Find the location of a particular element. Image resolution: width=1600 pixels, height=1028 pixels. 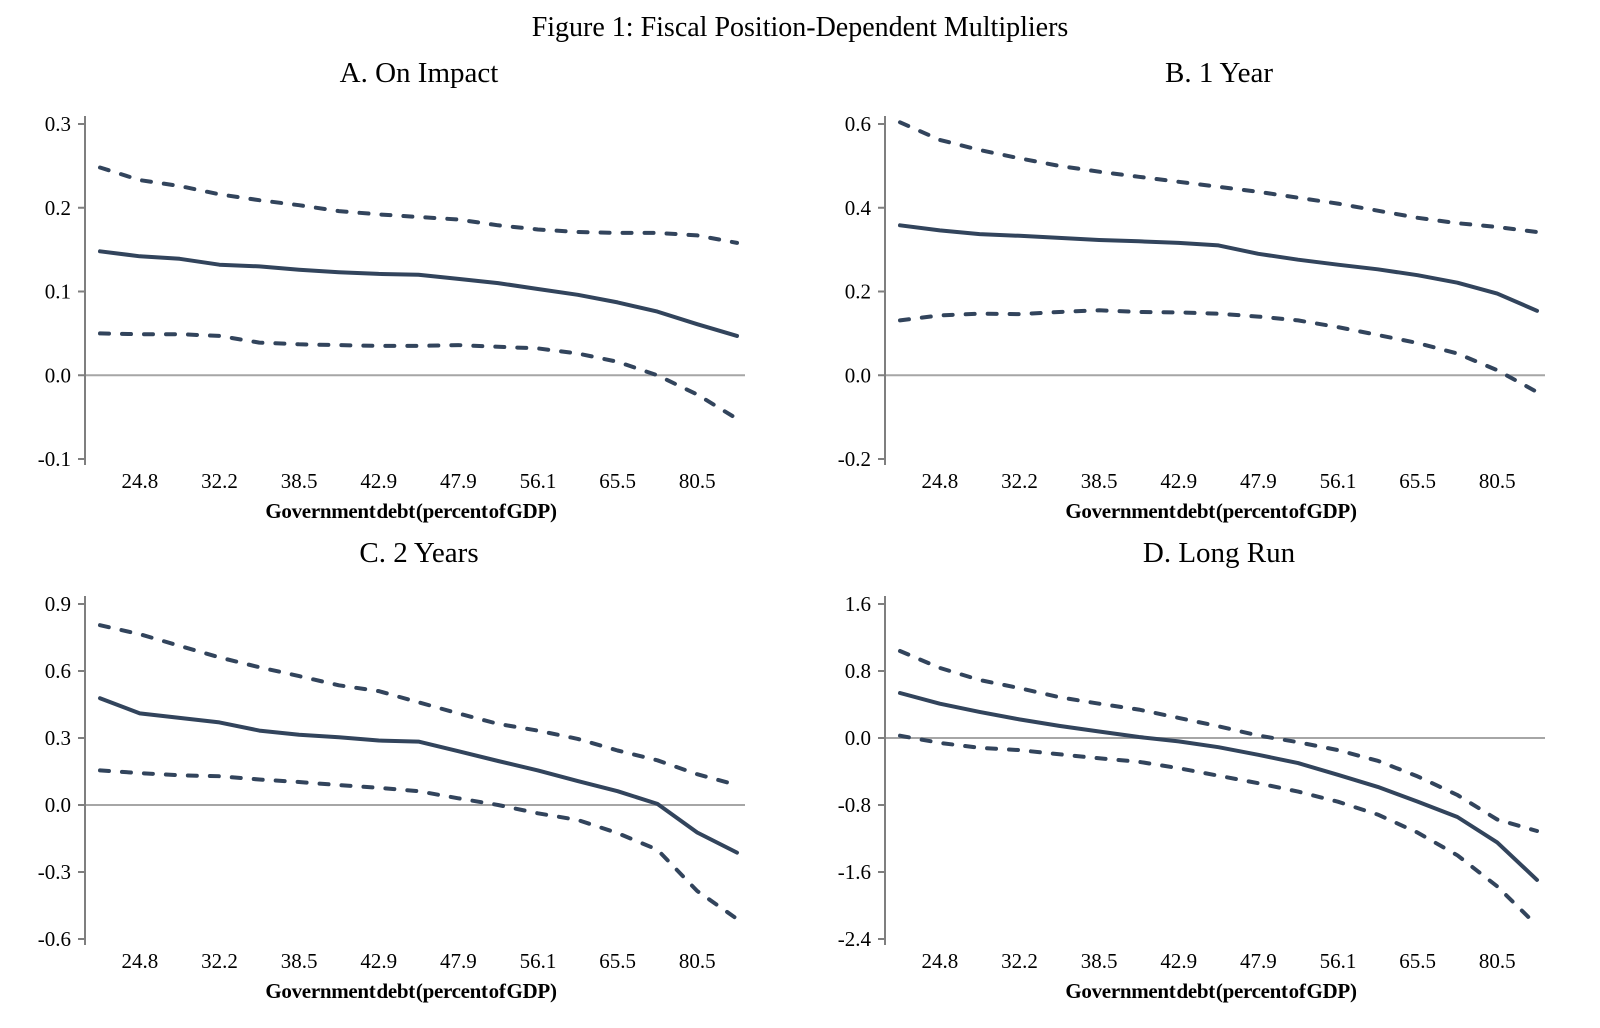

y-tick-label: -2.4 is located at coordinates (855, 939).